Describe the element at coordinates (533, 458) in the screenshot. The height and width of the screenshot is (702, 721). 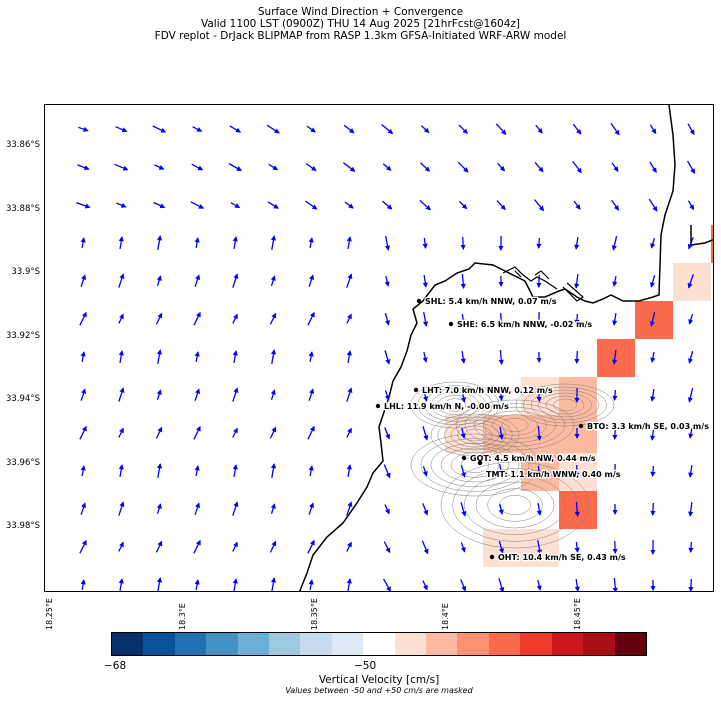
I see `station-label: GOT: 4.5 km/h NW, 0.44 m/s` at that location.